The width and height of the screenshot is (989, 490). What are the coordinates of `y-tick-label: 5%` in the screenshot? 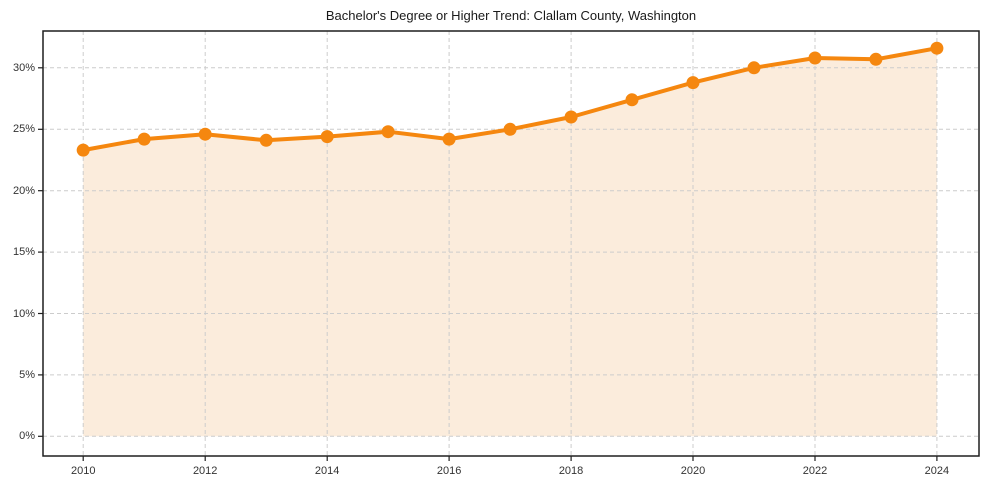 It's located at (27, 374).